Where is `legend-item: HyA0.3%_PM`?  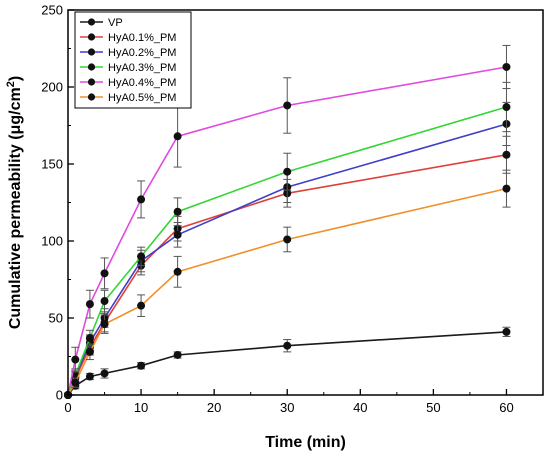 legend-item: HyA0.3%_PM is located at coordinates (128, 68).